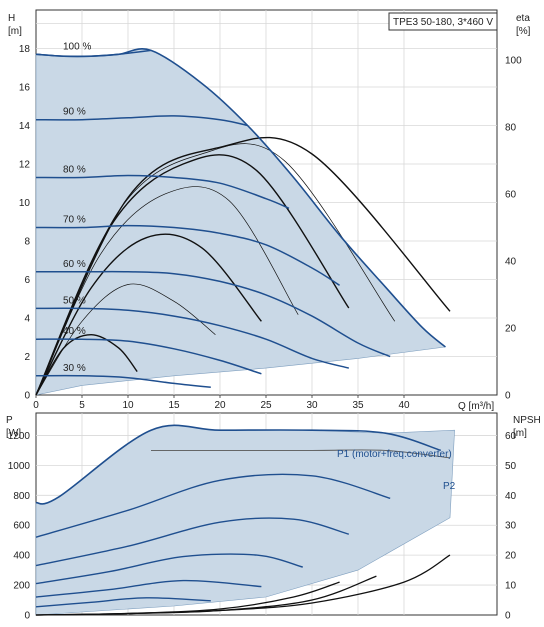 The image size is (544, 627). I want to click on head-x-ticks: 0 5 10 15 20 25 30 35 40, so click(221, 403).